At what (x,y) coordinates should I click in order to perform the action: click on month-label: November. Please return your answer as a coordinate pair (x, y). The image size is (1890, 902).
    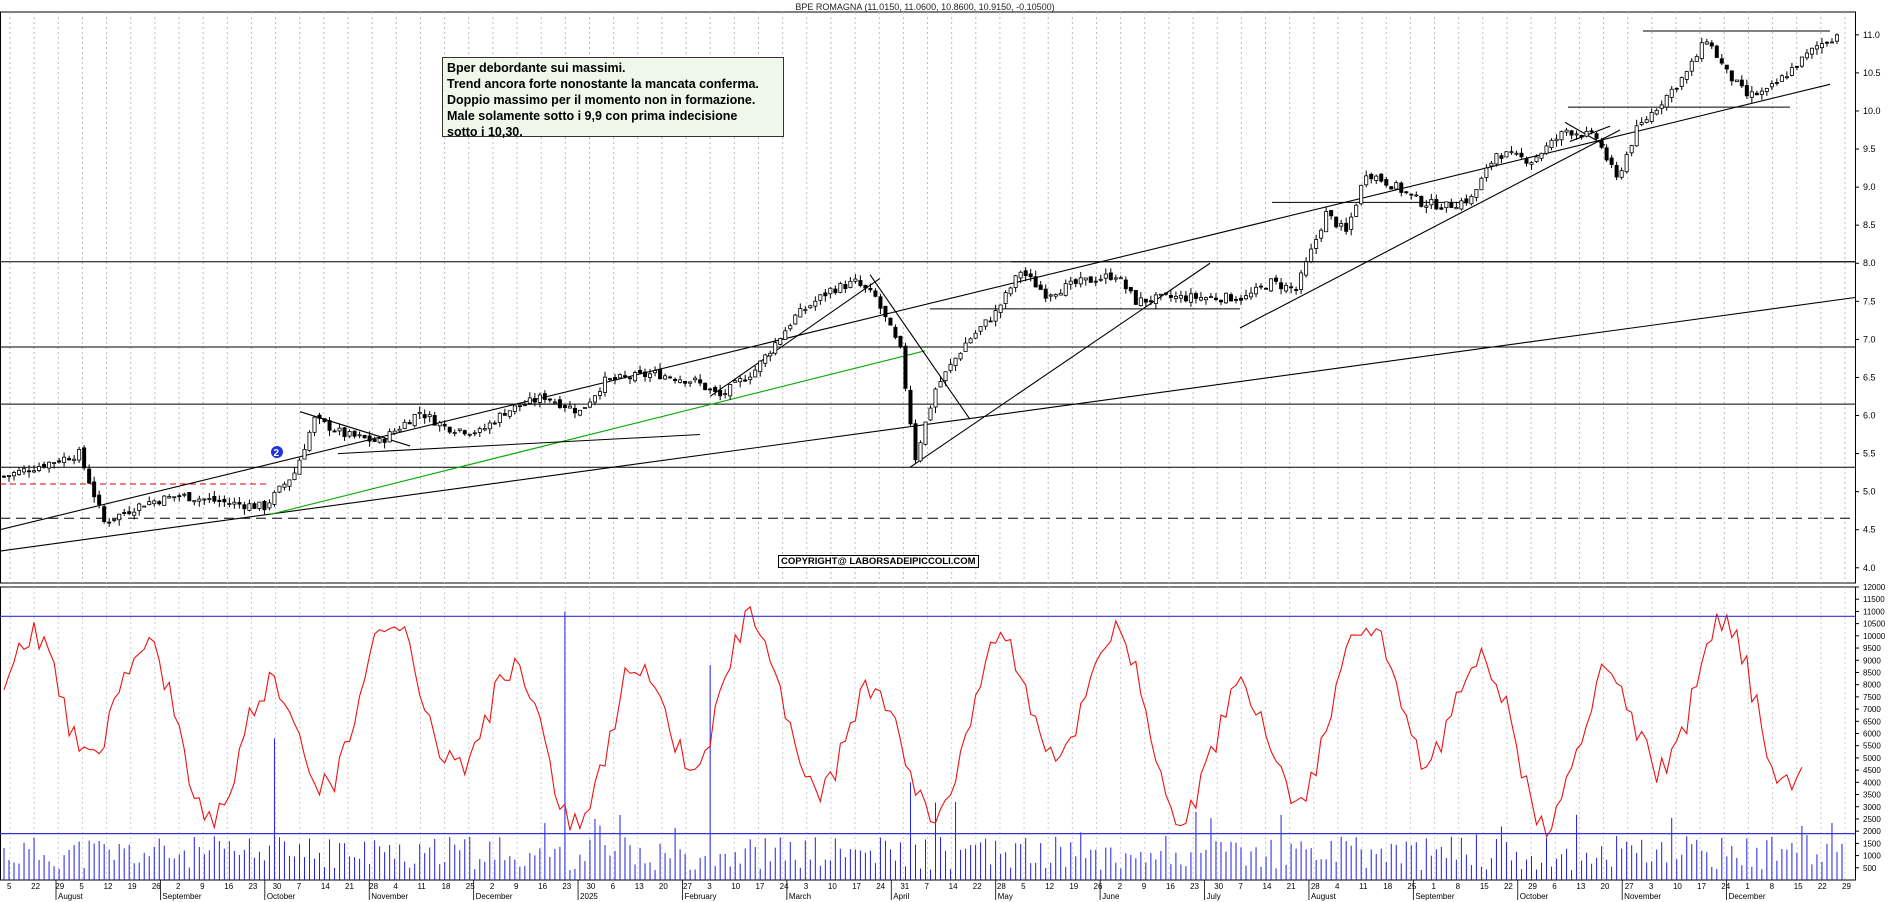
    Looking at the image, I should click on (1642, 896).